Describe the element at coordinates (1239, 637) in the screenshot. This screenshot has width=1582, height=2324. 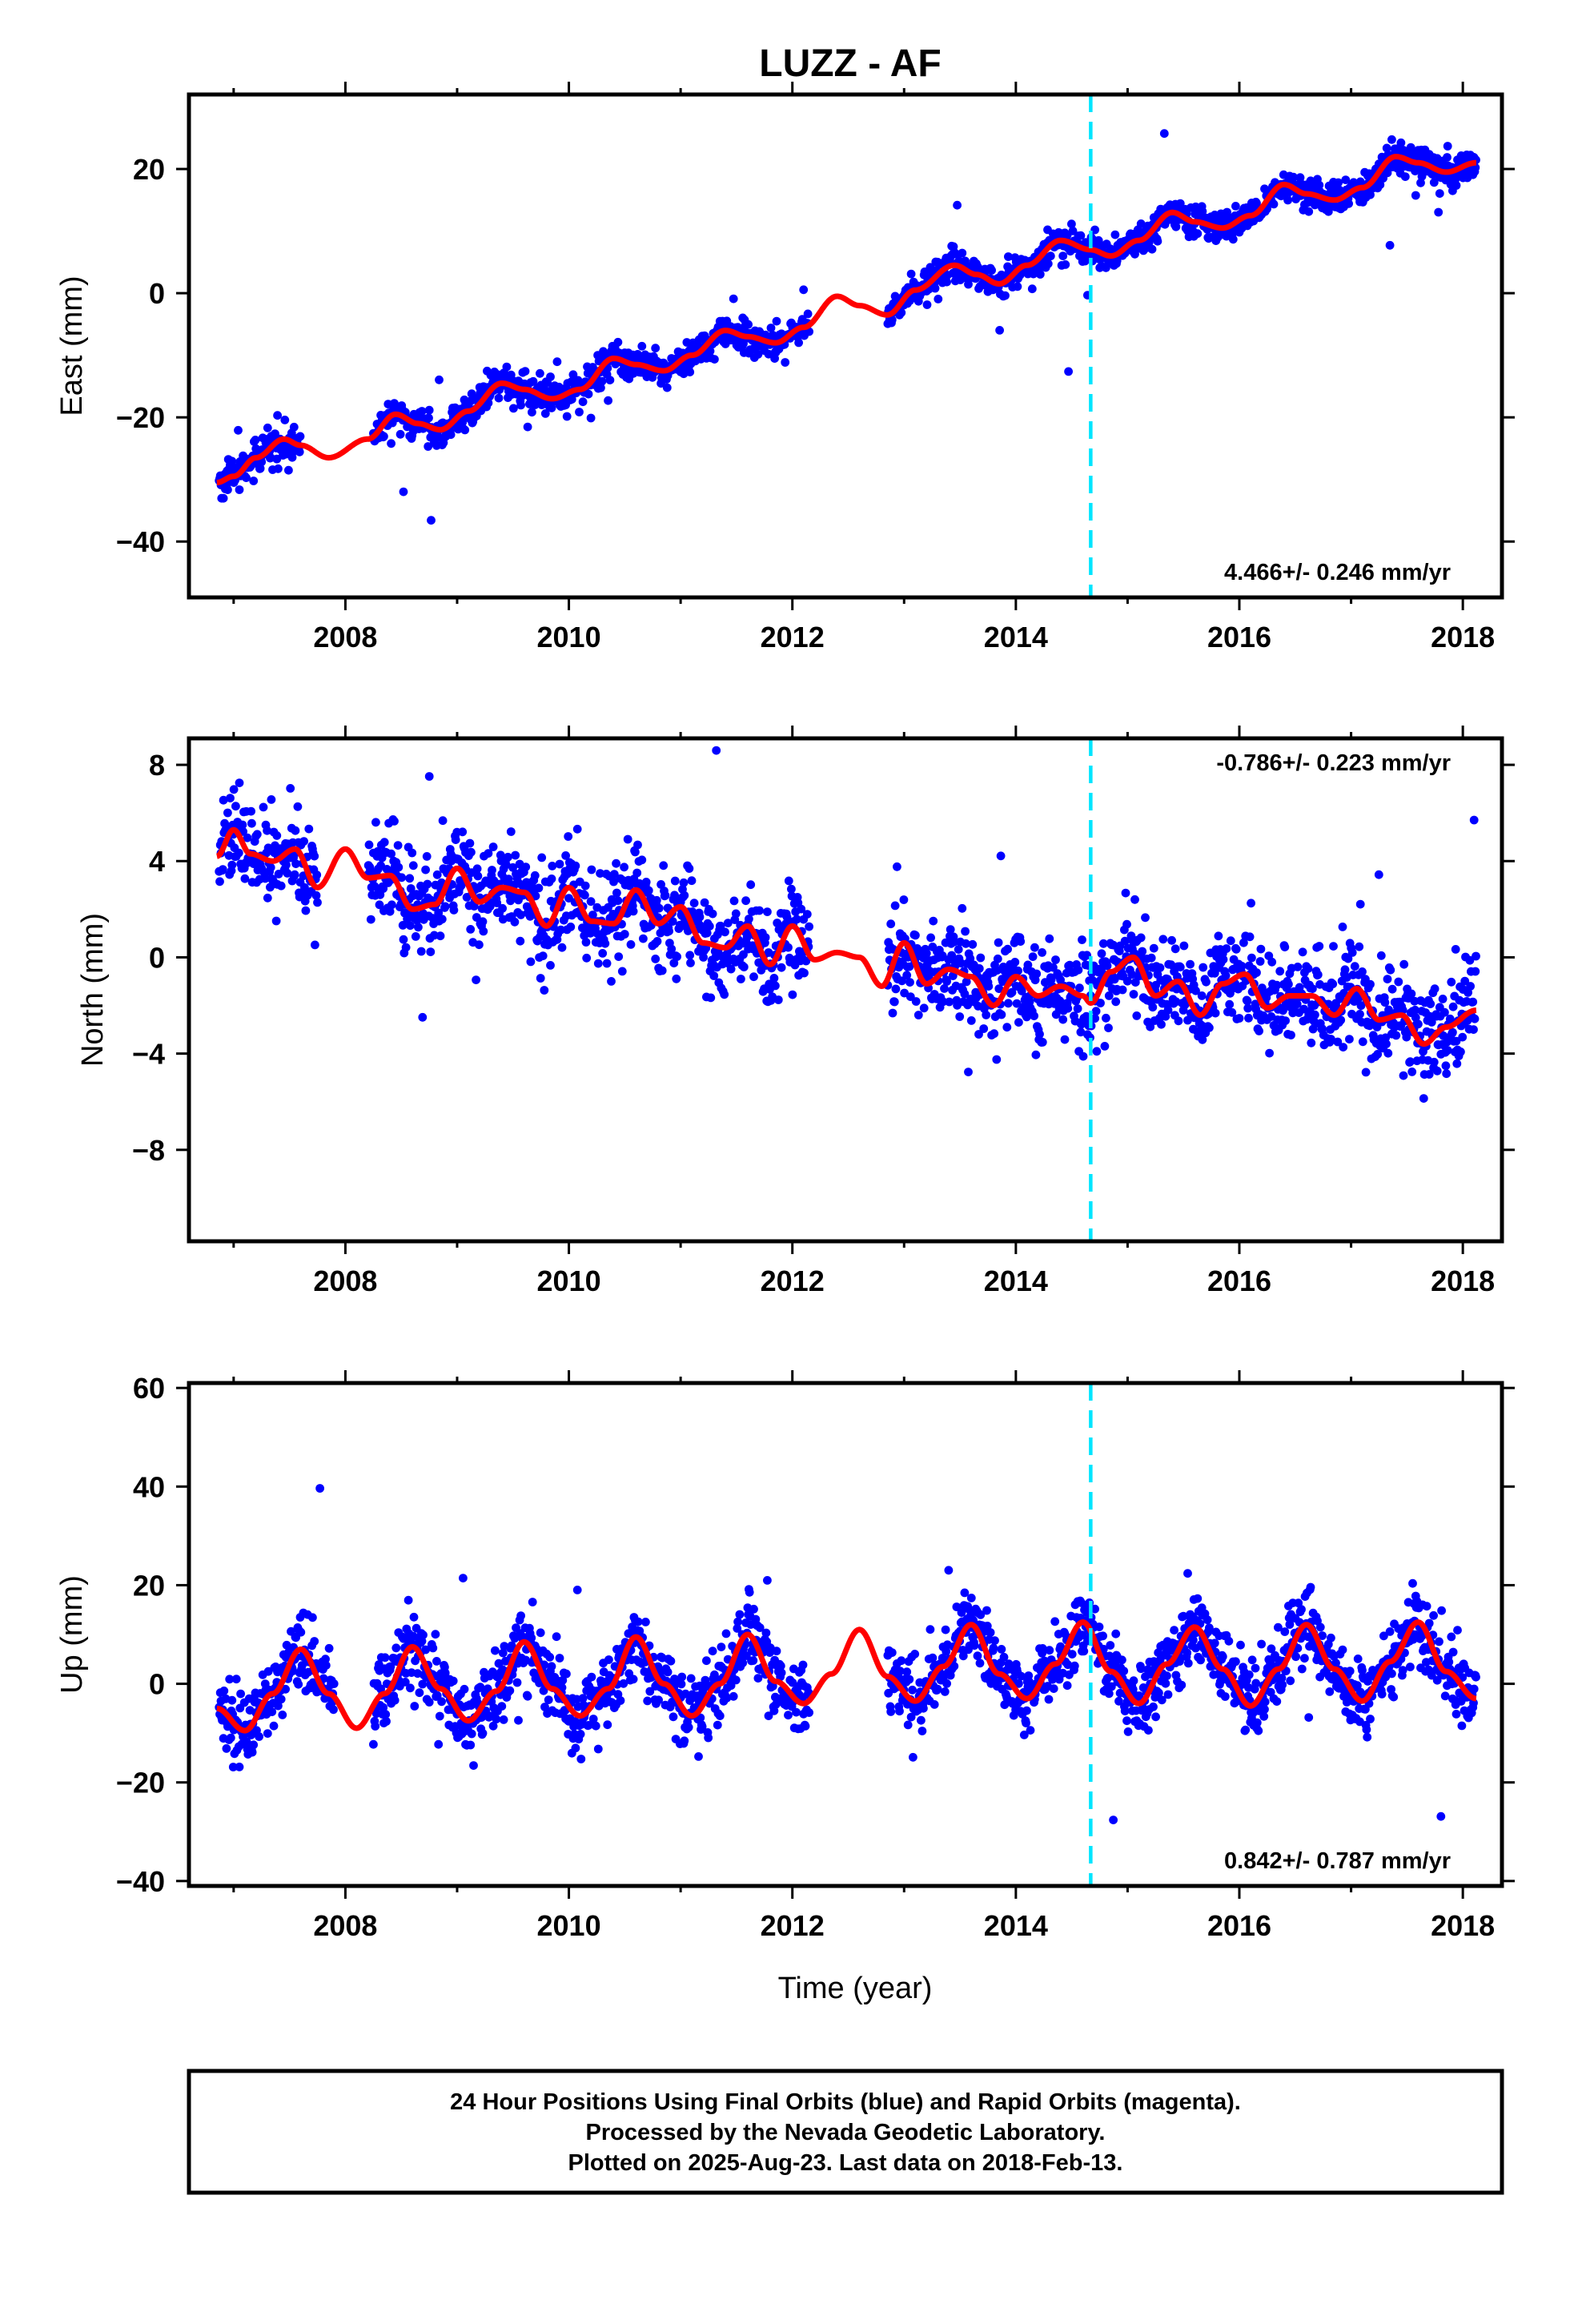
I see `x-tick-label: 2016` at that location.